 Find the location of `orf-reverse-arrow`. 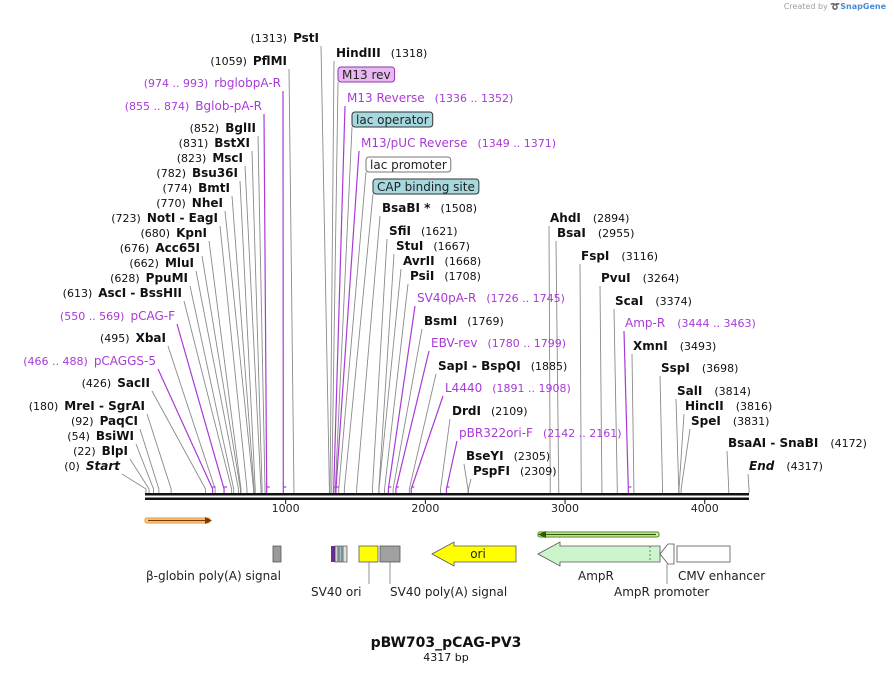

orf-reverse-arrow is located at coordinates (598, 534).